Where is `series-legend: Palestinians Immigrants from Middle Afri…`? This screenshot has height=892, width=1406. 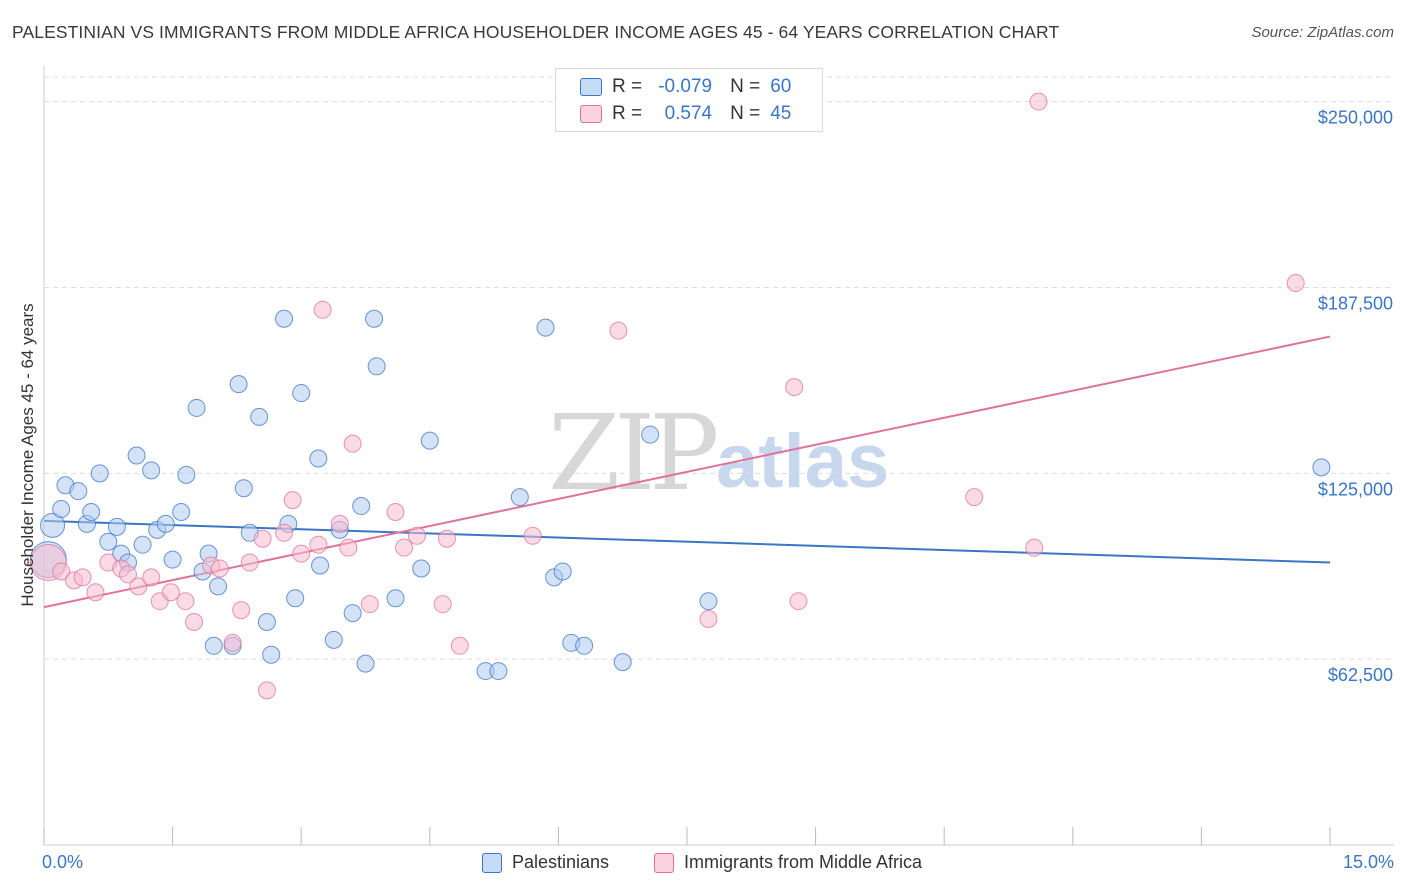 series-legend: Palestinians Immigrants from Middle Afri… is located at coordinates (703, 865).